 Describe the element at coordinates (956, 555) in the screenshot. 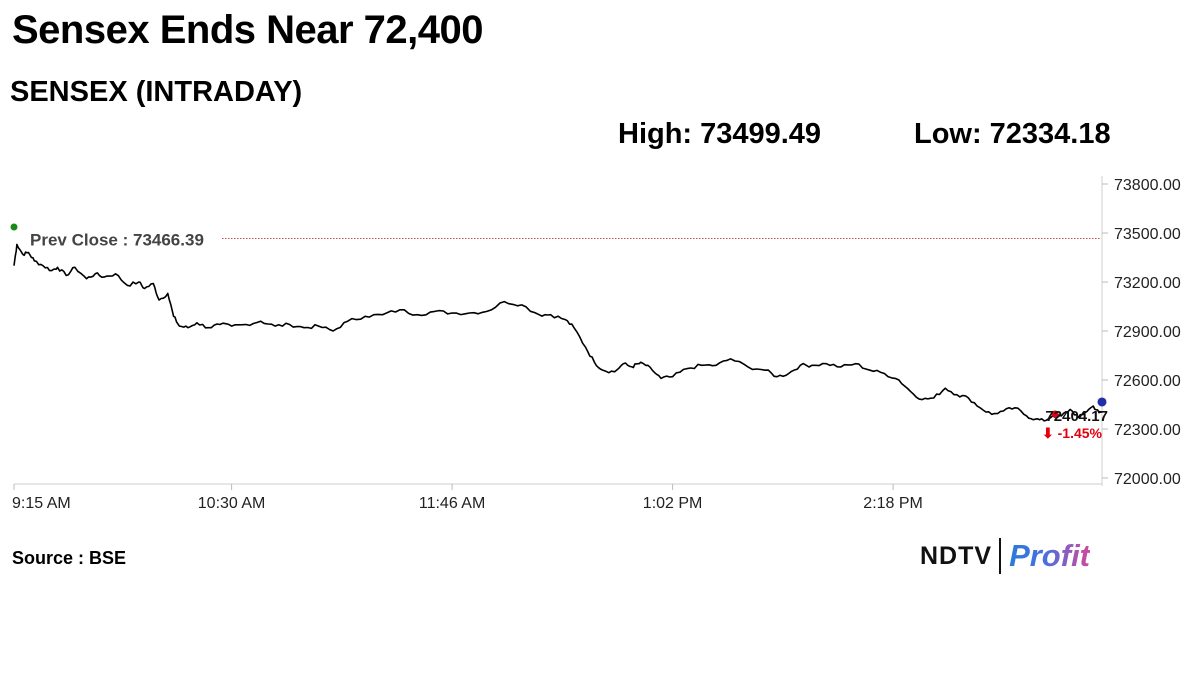

I see `logo-brand: NDTV` at that location.